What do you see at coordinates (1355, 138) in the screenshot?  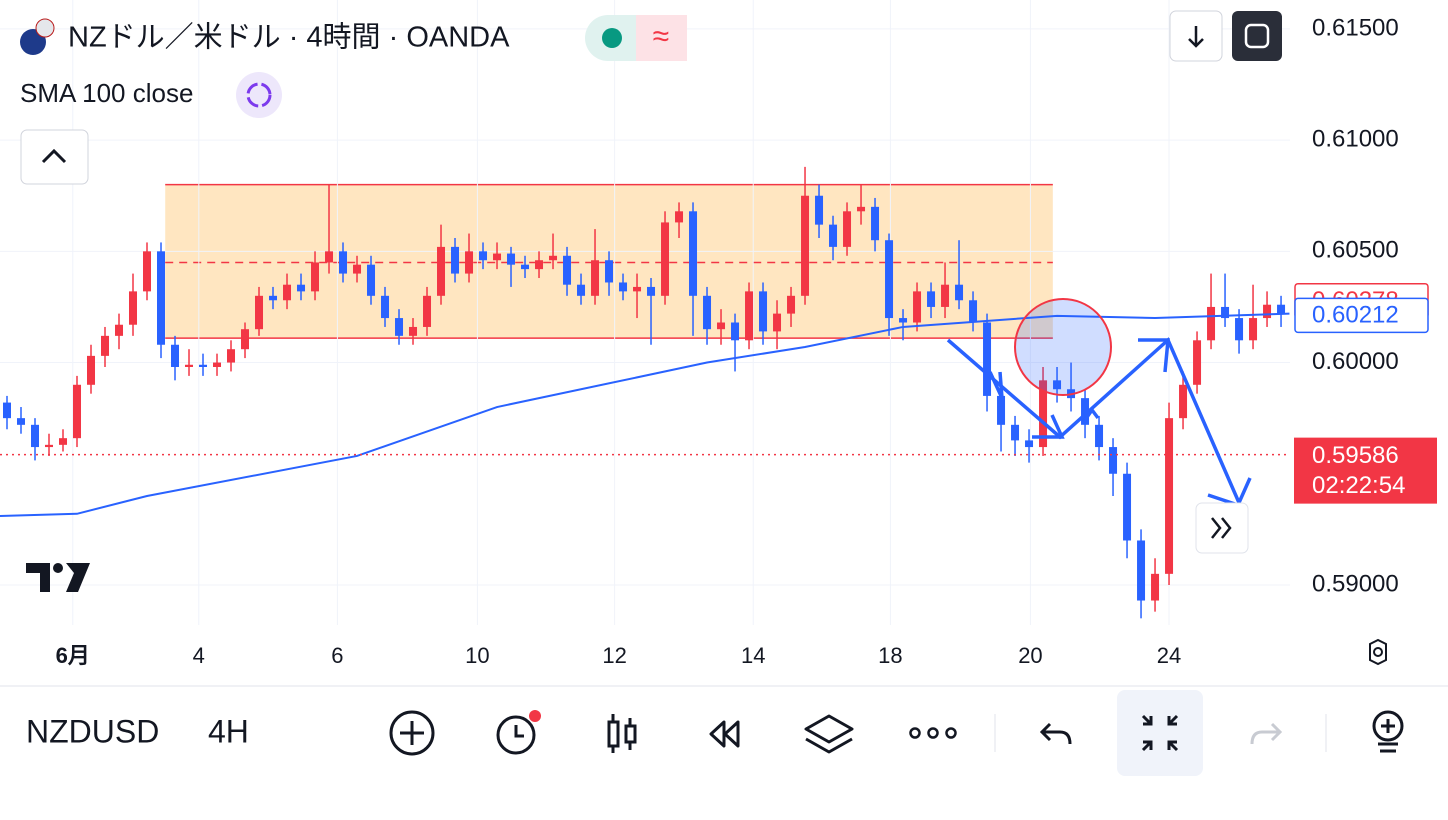 I see `y-tick-label: 0.61000` at bounding box center [1355, 138].